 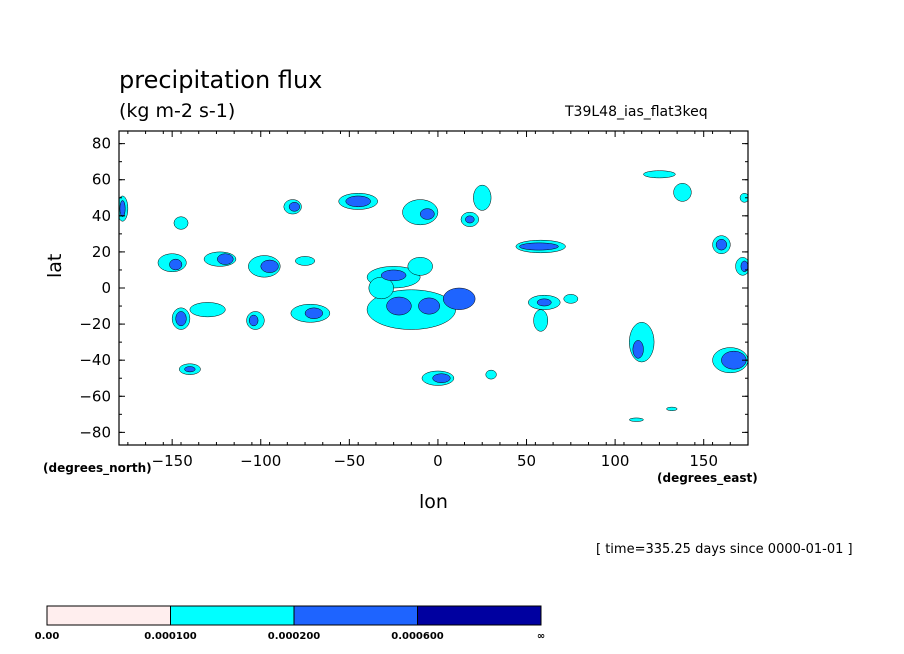 I want to click on x-tick-label: −150, so click(x=172, y=461).